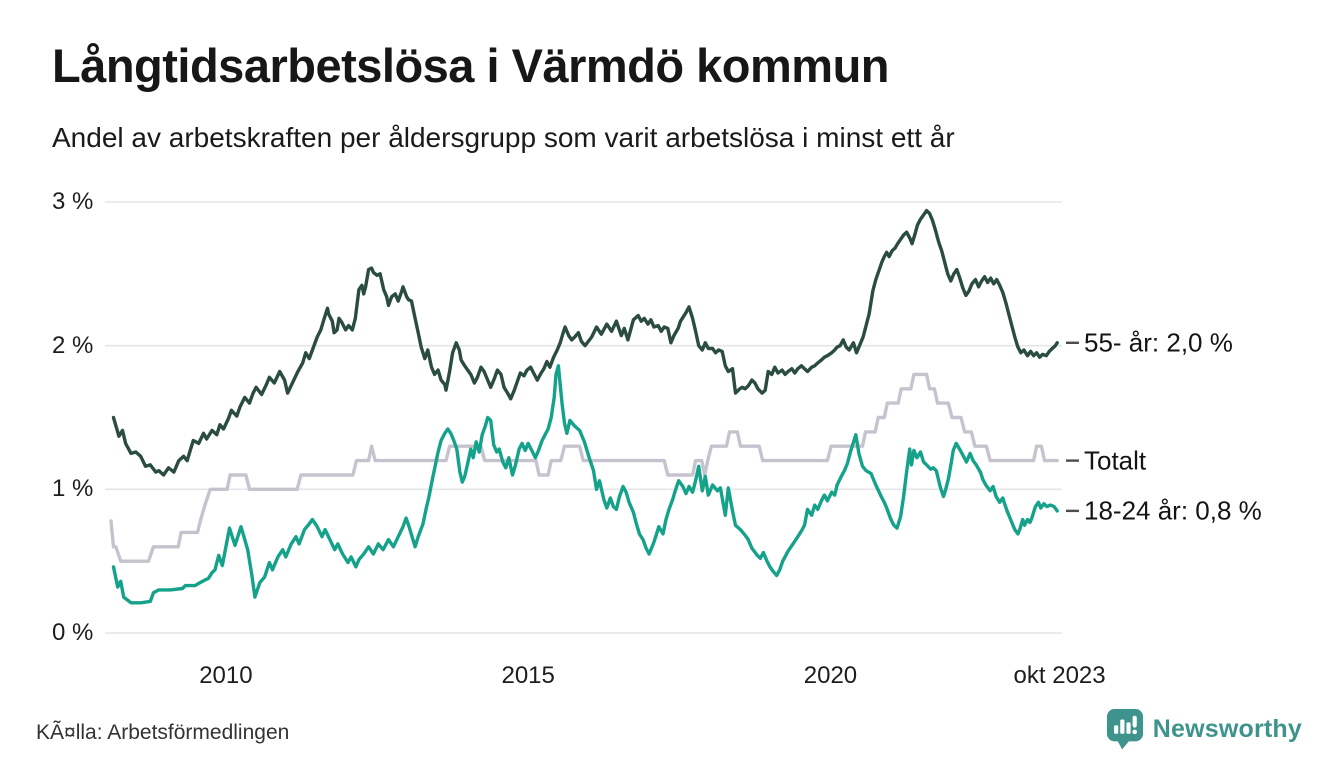  What do you see at coordinates (1158, 342) in the screenshot?
I see `series-label-55: 55- år: 2,0 %` at bounding box center [1158, 342].